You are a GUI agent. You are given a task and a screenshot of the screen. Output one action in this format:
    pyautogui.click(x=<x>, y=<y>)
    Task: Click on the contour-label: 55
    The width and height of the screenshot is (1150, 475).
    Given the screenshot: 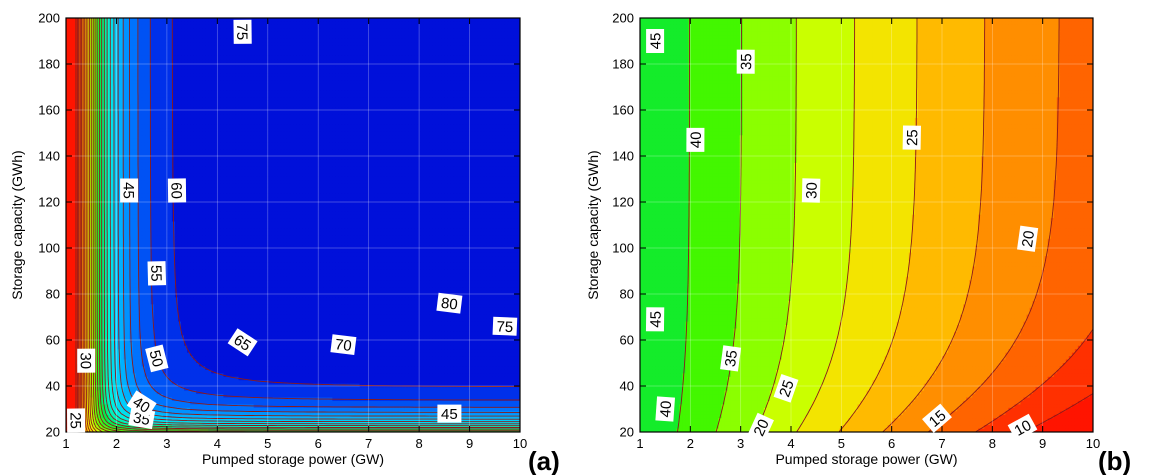 What is the action you would take?
    pyautogui.click(x=157, y=273)
    